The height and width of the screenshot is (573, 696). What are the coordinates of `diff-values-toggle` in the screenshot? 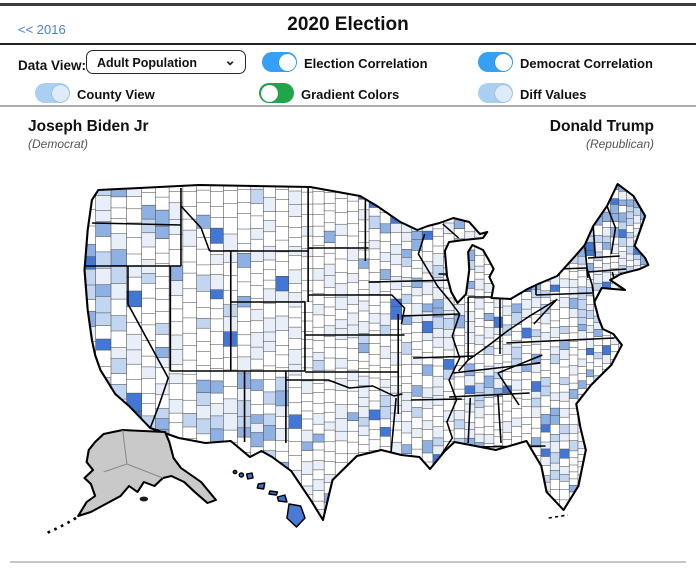 It's located at (495, 93).